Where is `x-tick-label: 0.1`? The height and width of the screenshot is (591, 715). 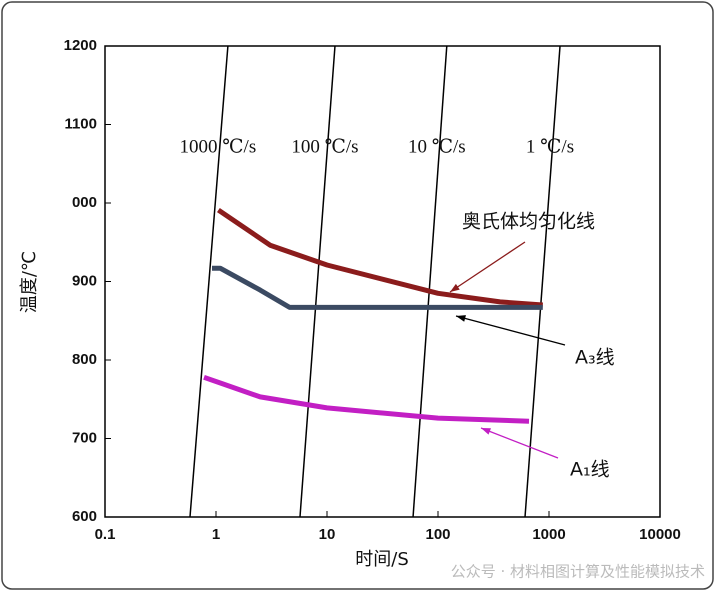 x-tick-label: 0.1 is located at coordinates (105, 534).